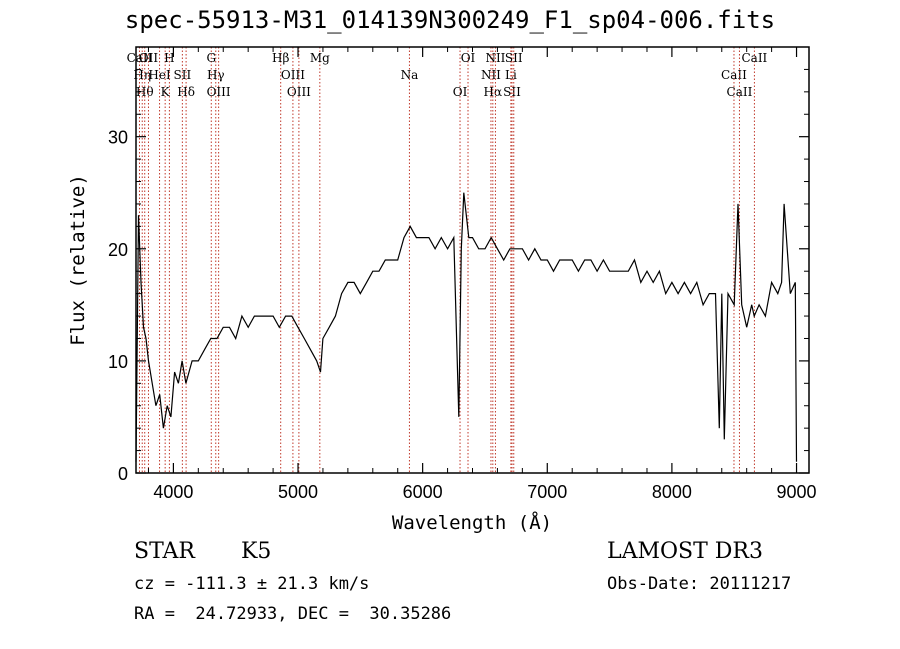 The width and height of the screenshot is (900, 649). Describe the element at coordinates (320, 58) in the screenshot. I see `line-marker-label: Mg` at that location.